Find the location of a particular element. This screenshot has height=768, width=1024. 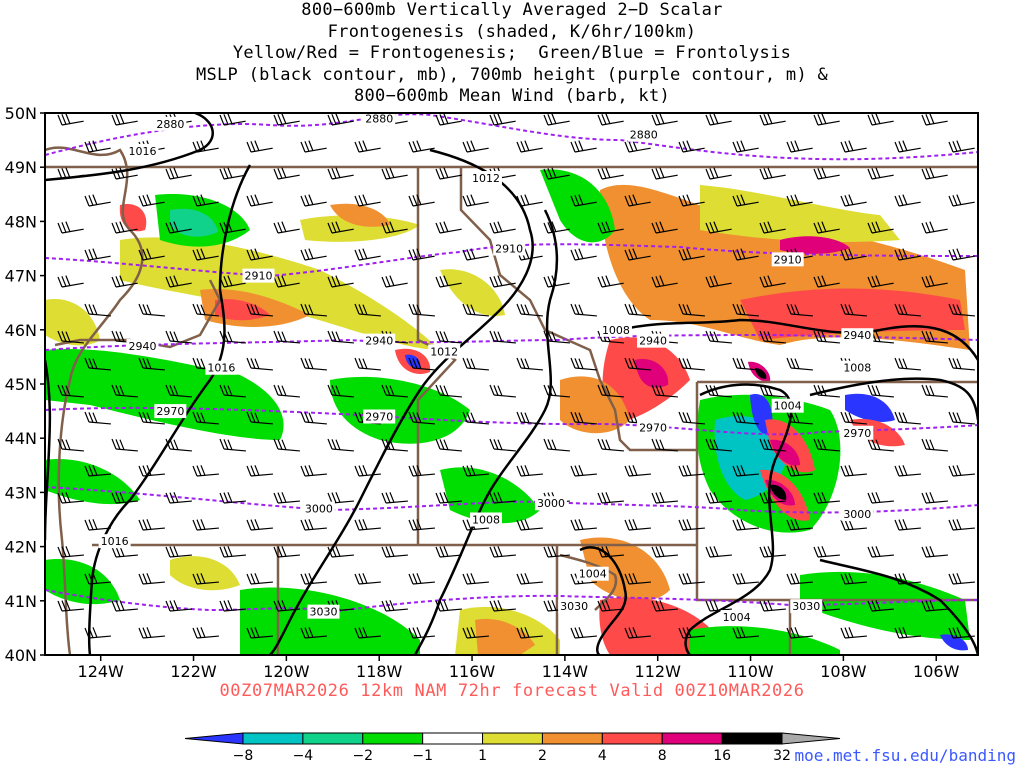

colorbar-label: 32 is located at coordinates (782, 756).